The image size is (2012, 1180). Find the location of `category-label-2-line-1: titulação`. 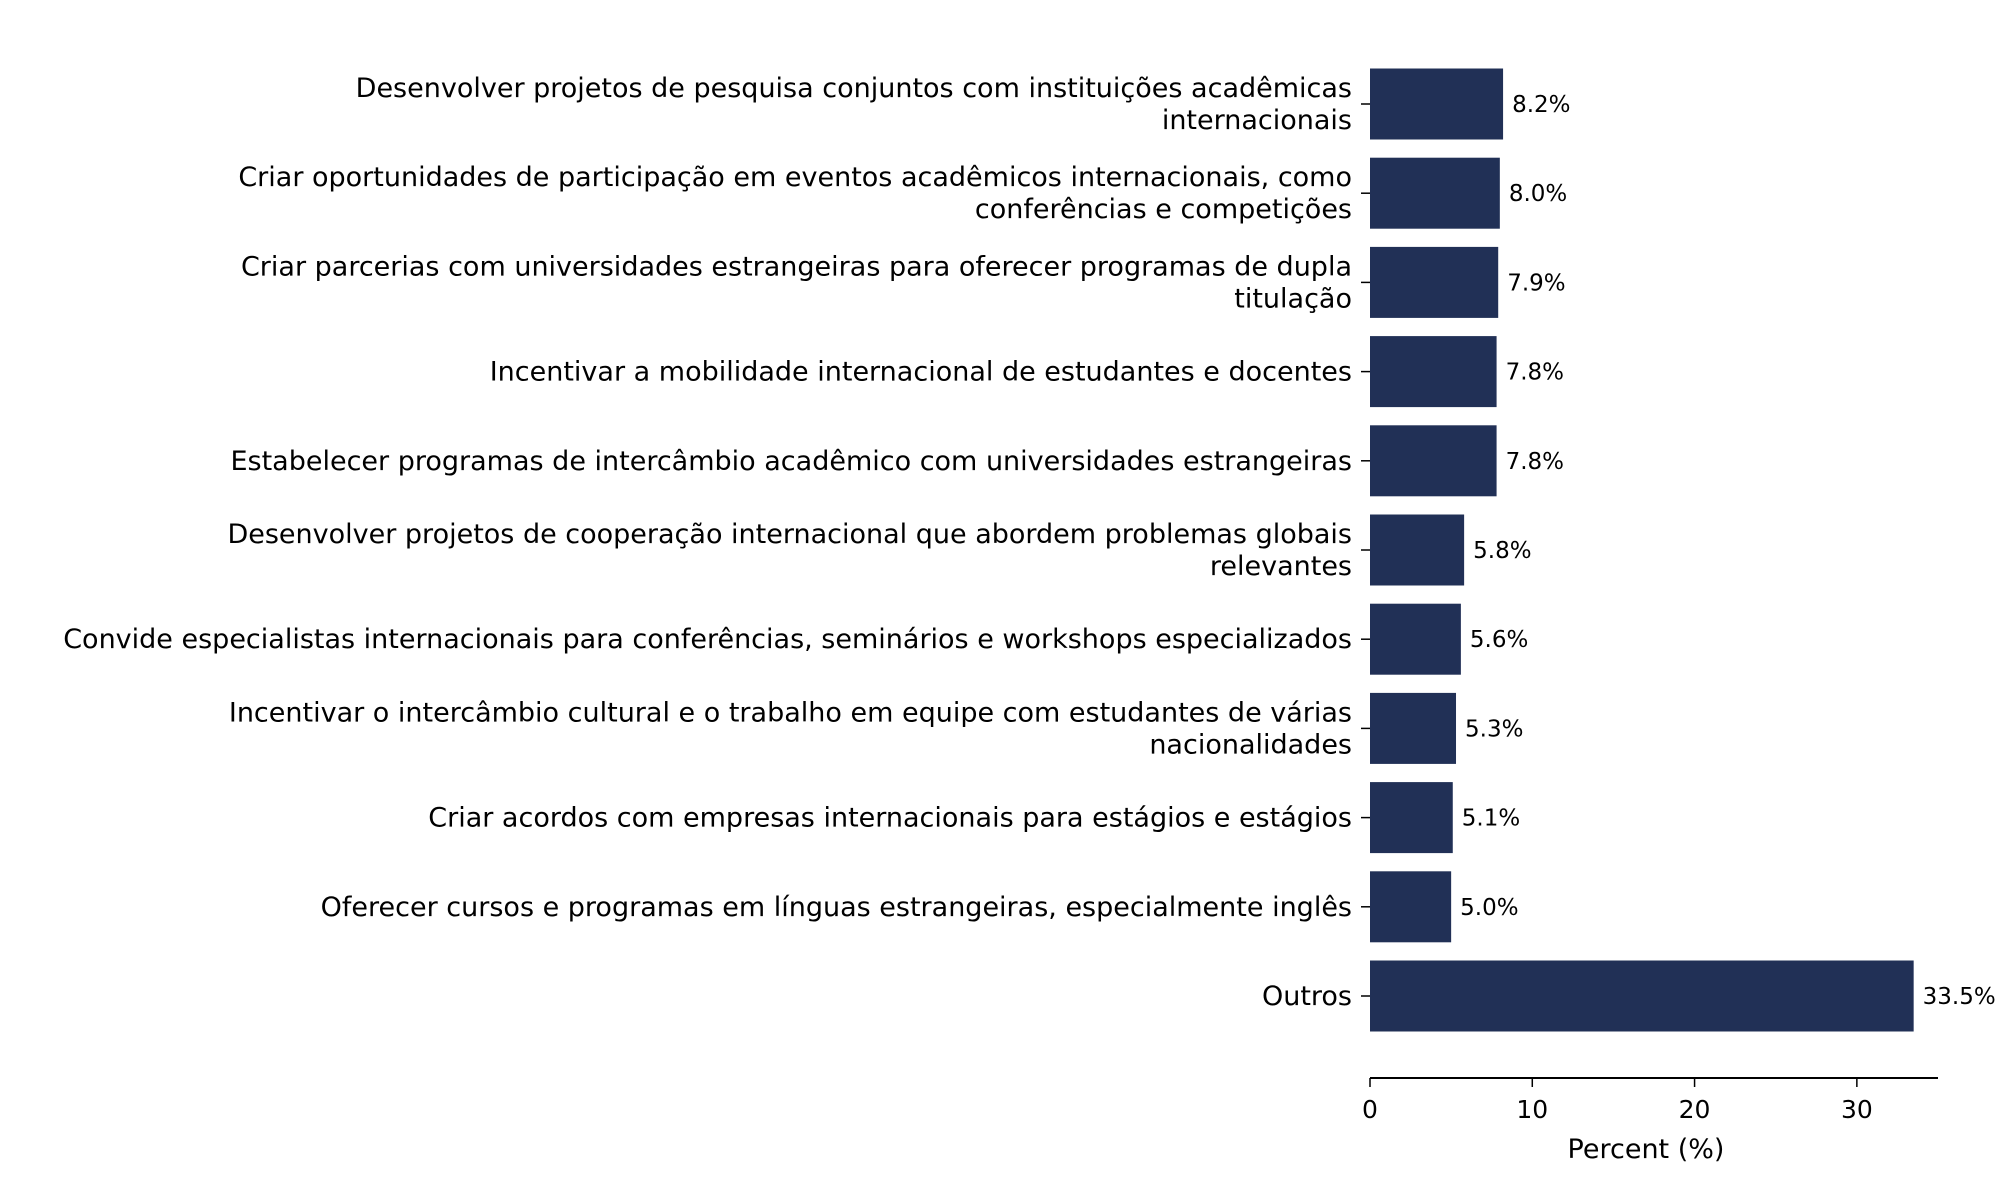

category-label-2-line-1: titulação is located at coordinates (1293, 298).